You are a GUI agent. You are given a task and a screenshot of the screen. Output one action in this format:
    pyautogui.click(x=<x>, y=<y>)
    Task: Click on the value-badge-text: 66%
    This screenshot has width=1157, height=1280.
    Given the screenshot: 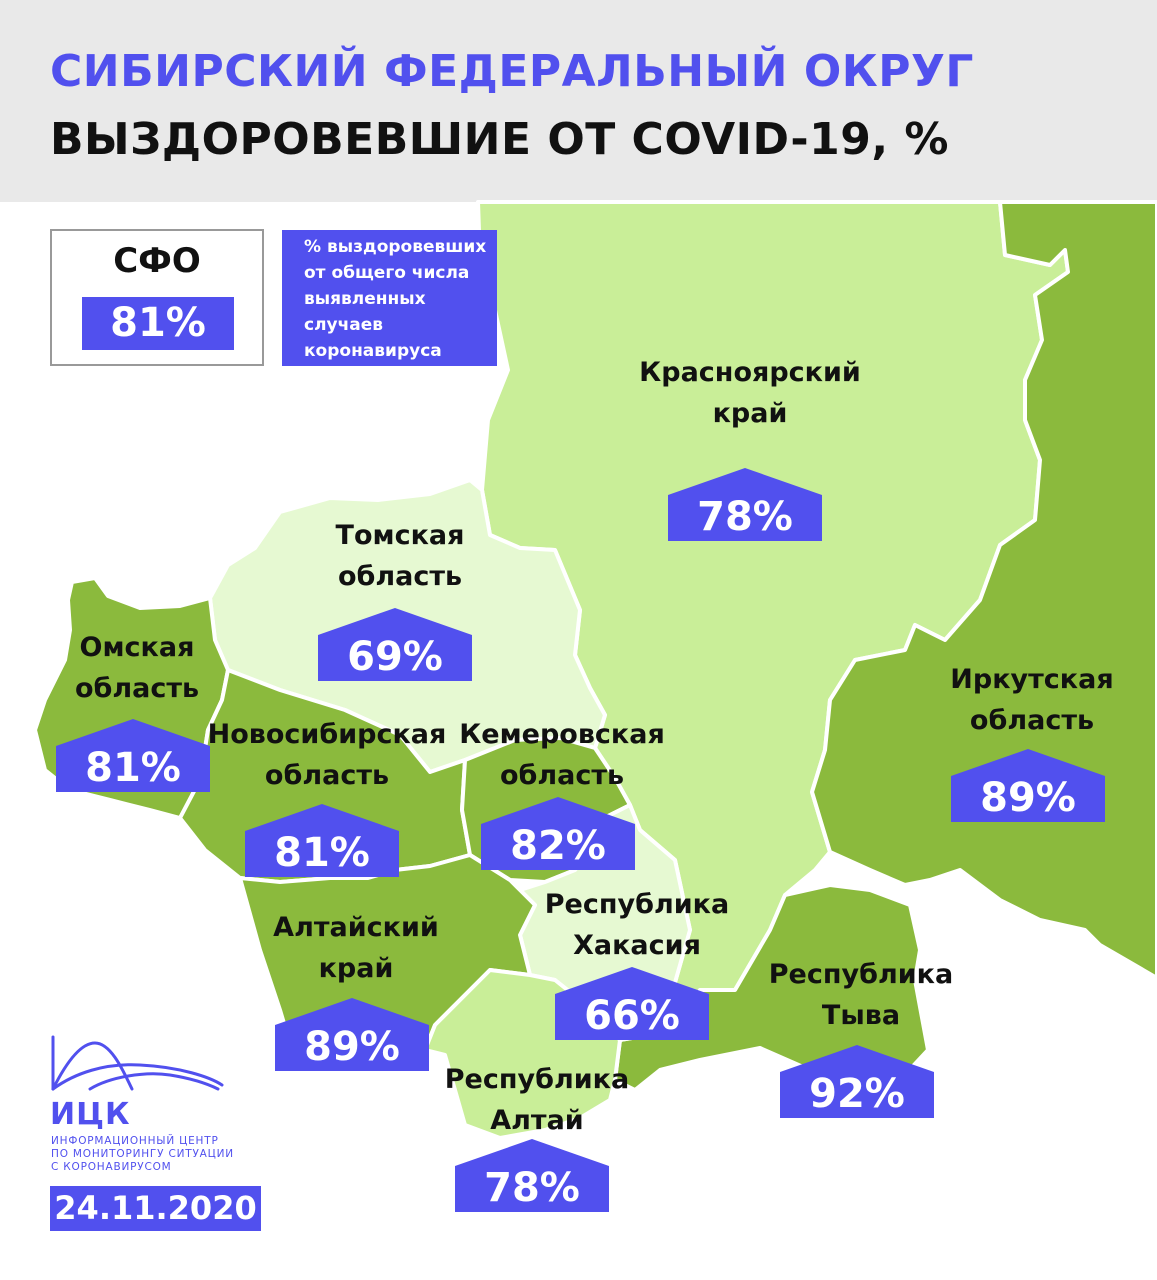 What is the action you would take?
    pyautogui.click(x=632, y=1016)
    